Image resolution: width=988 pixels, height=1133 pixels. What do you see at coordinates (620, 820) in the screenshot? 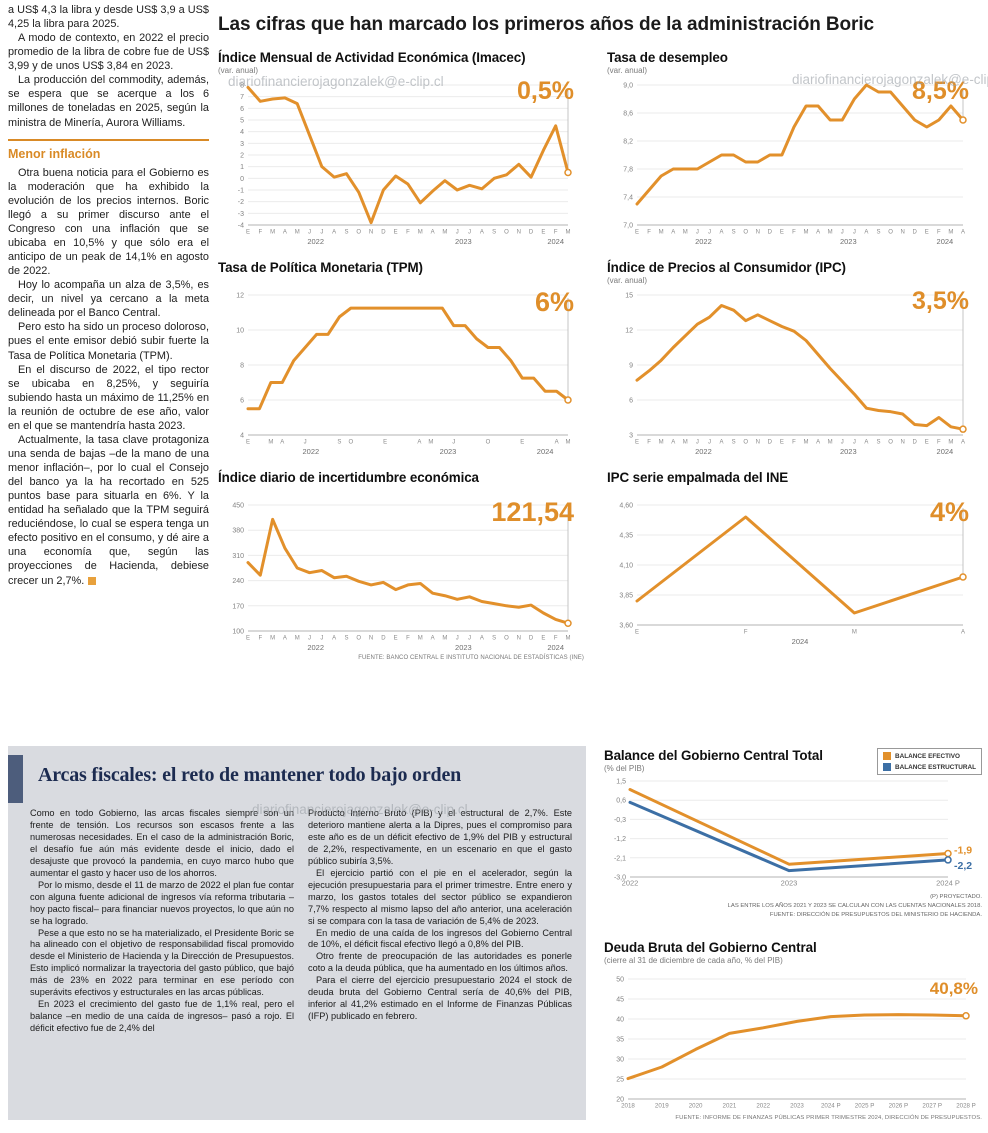
I see `svg-text: -0,3` at bounding box center [620, 820].